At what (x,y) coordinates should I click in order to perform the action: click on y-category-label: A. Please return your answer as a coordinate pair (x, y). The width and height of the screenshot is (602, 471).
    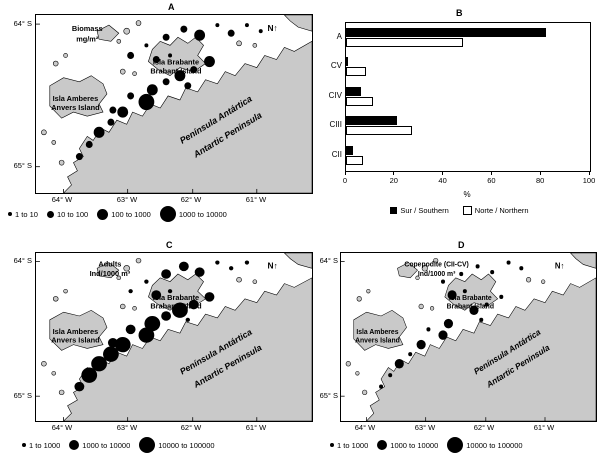
    Looking at the image, I should click on (339, 36).